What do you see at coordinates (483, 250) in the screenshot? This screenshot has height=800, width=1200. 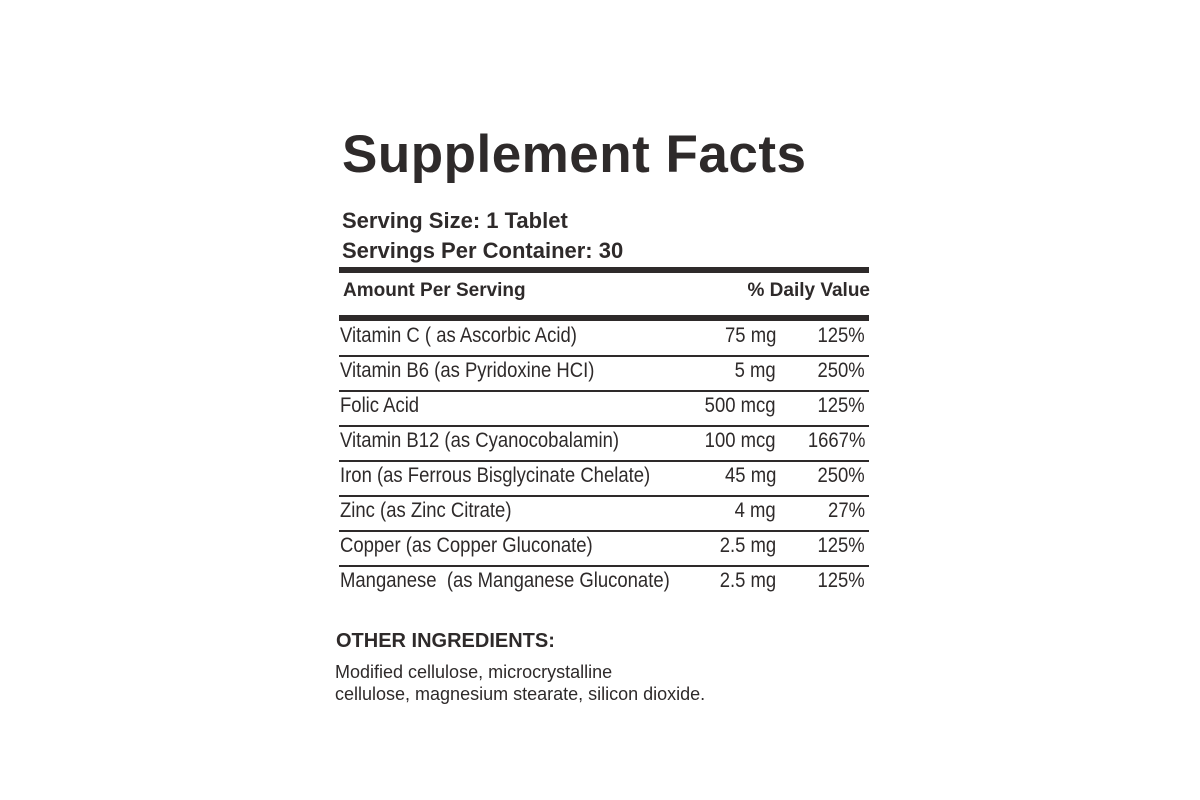 I see `servings-per-container: Servings Per Container: 30` at bounding box center [483, 250].